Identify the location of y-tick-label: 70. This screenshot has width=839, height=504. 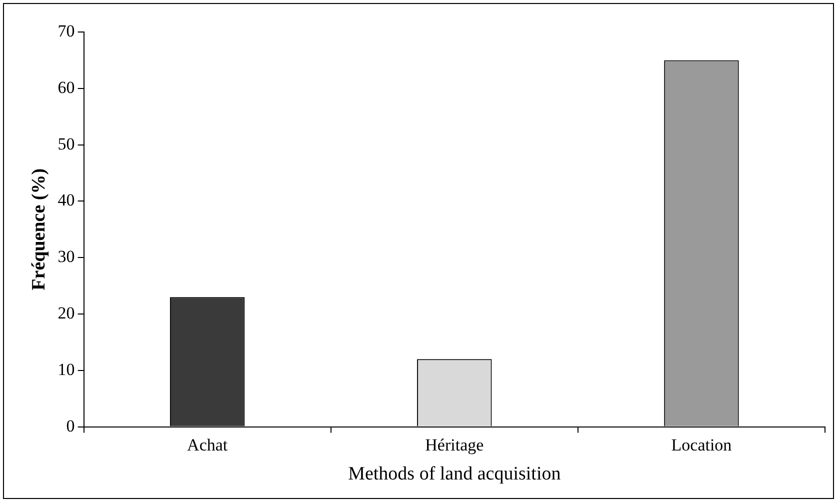
(66, 30).